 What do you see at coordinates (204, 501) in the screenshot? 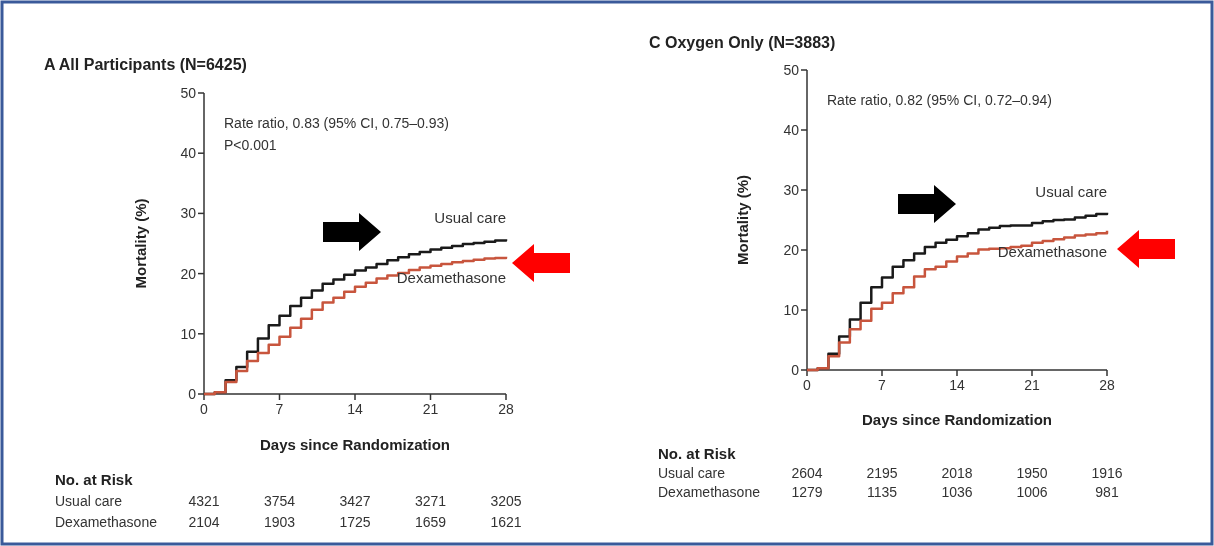
I see `text: 4321` at bounding box center [204, 501].